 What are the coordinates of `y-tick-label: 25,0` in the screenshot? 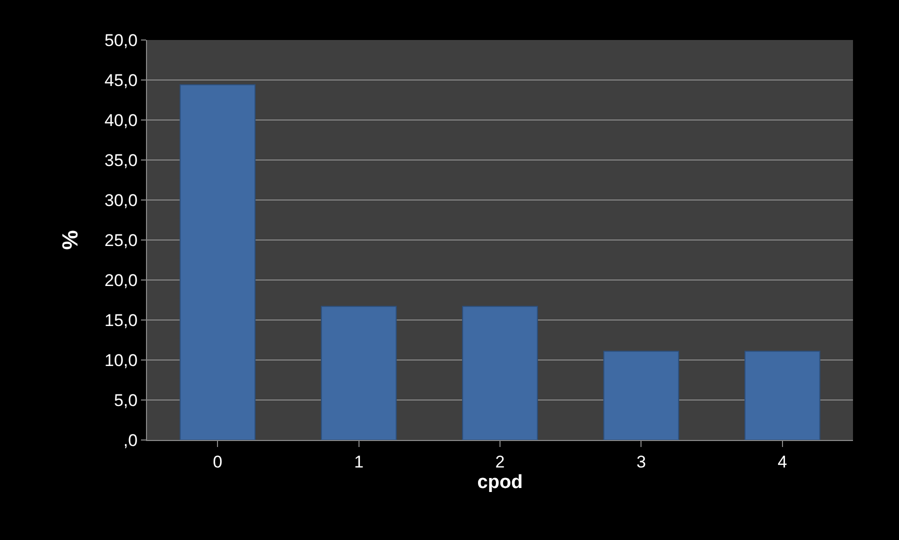 It's located at (121, 240).